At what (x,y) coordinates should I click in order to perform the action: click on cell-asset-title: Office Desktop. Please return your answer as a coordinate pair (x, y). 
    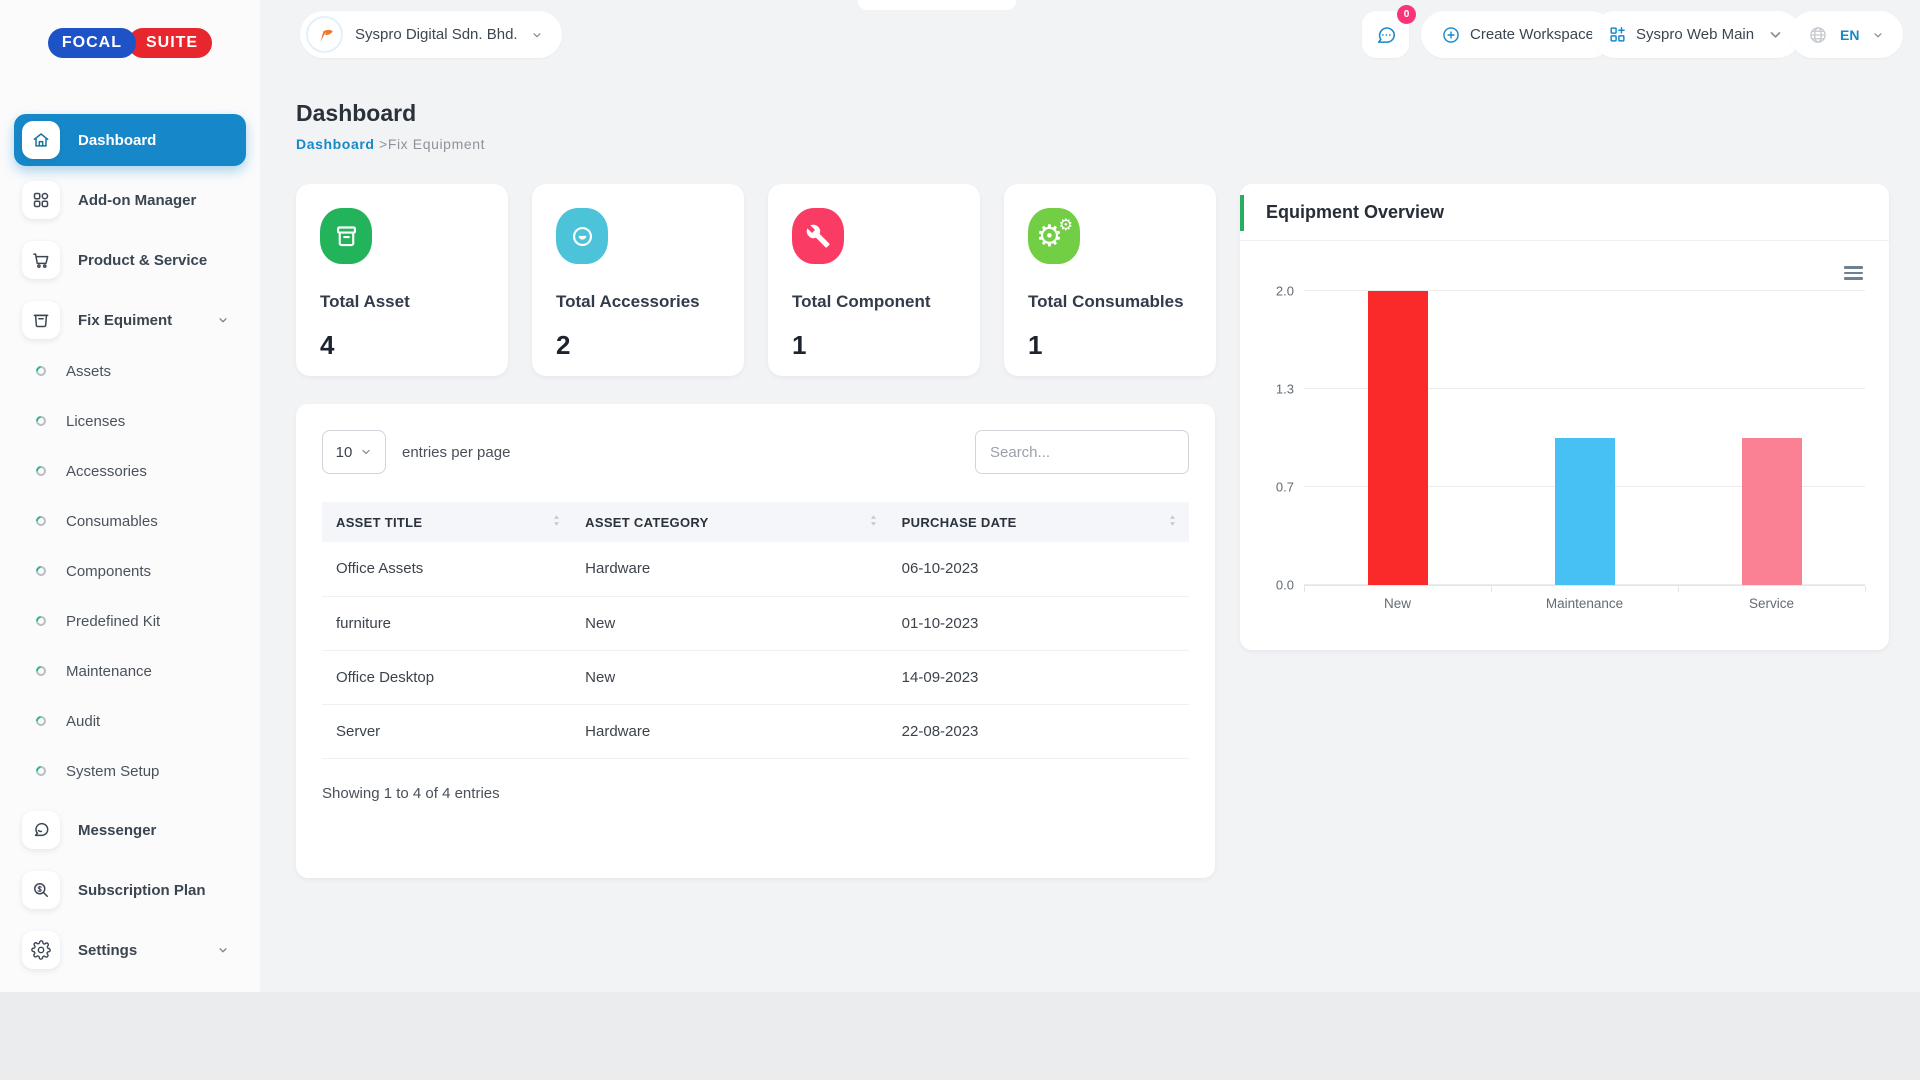
    Looking at the image, I should click on (448, 677).